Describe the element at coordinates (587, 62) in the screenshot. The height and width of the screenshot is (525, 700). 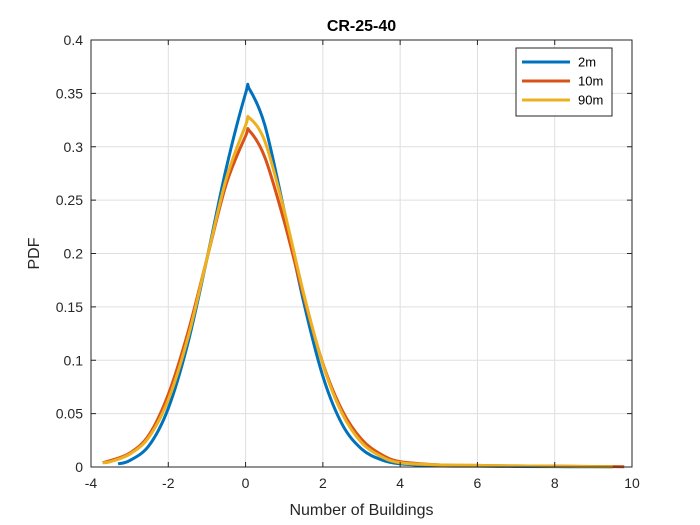
I see `legend-label-2m: 2m` at that location.